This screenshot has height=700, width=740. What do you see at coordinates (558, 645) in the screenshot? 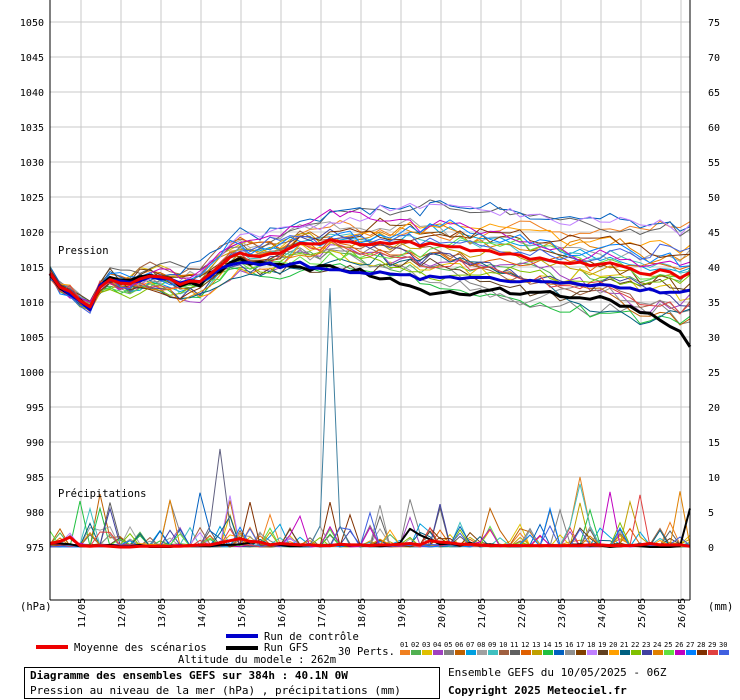
I see `member-legend-label: 15` at bounding box center [558, 645].